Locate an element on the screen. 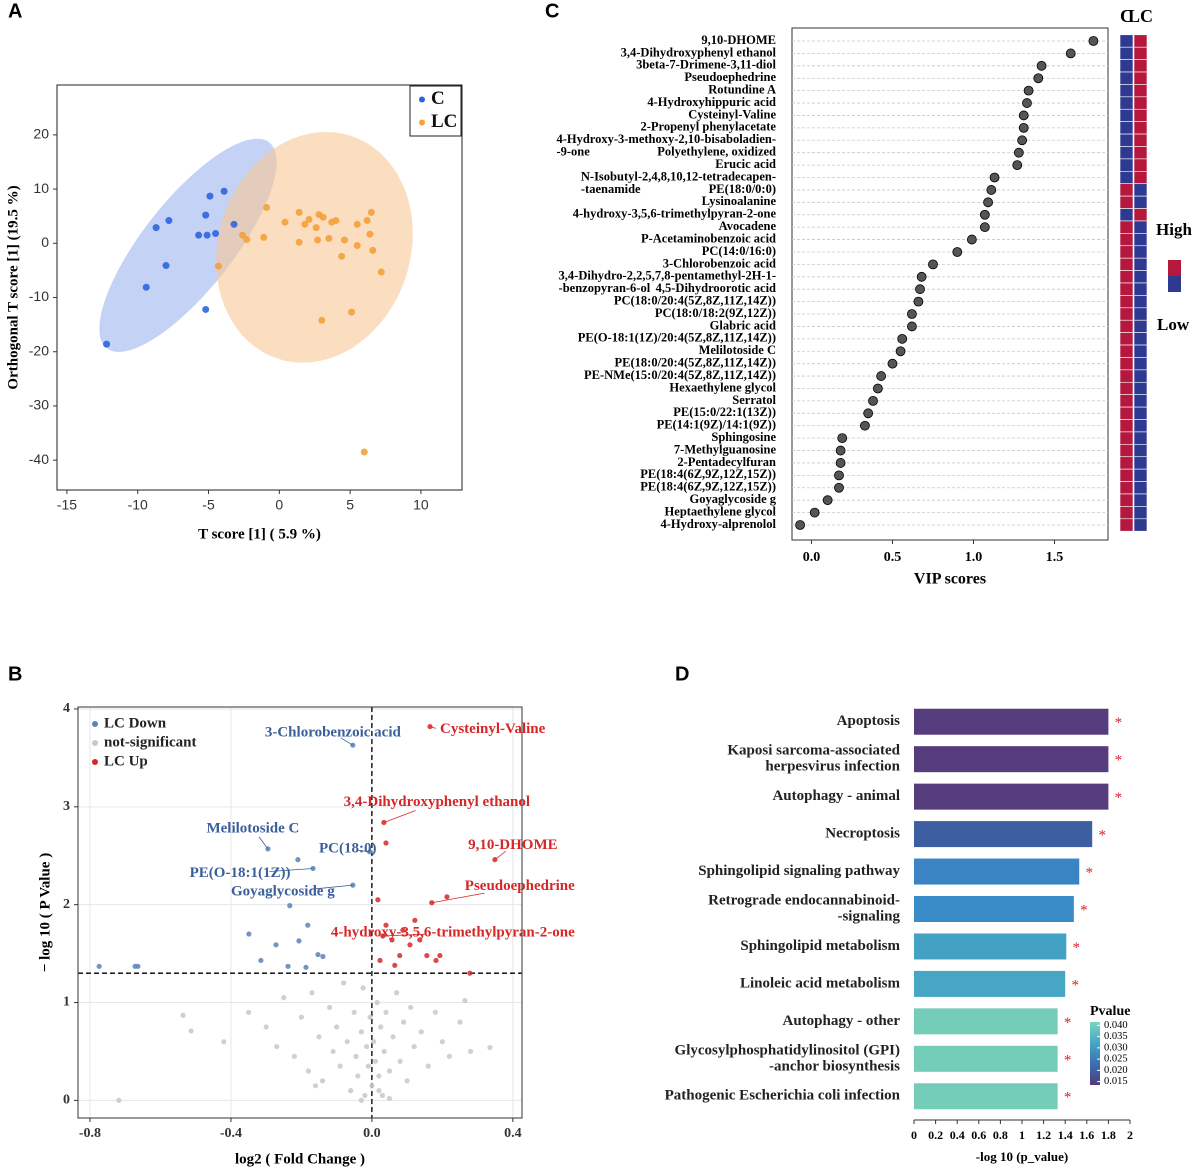 The width and height of the screenshot is (1200, 1170). metabolite-label: PC(18:0/18:2(9Z,12Z)) is located at coordinates (715, 313).